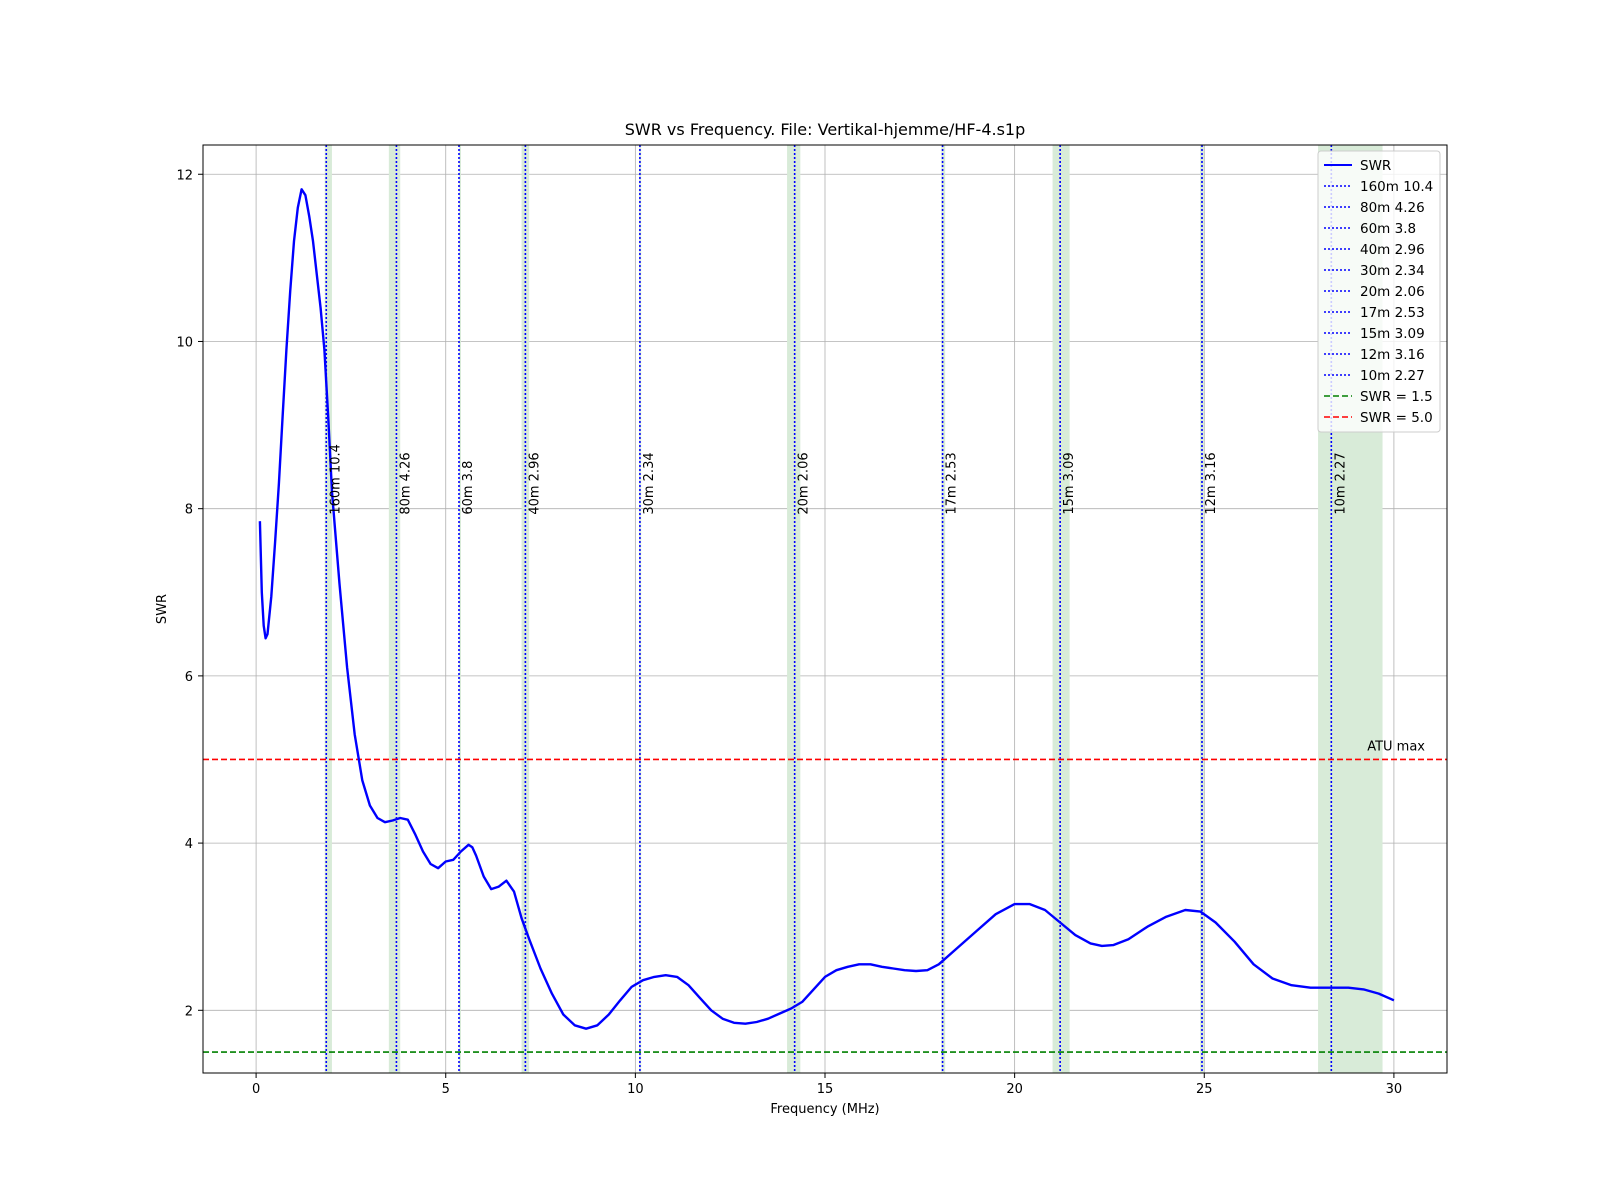 The height and width of the screenshot is (1200, 1600). Describe the element at coordinates (184, 175) in the screenshot. I see `y-tick-label: 12` at that location.